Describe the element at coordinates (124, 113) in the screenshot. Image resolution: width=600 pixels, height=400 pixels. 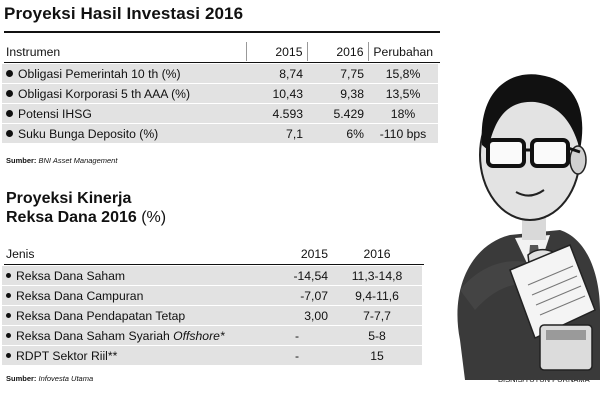
I see `row-label: Potensi IHSG` at that location.